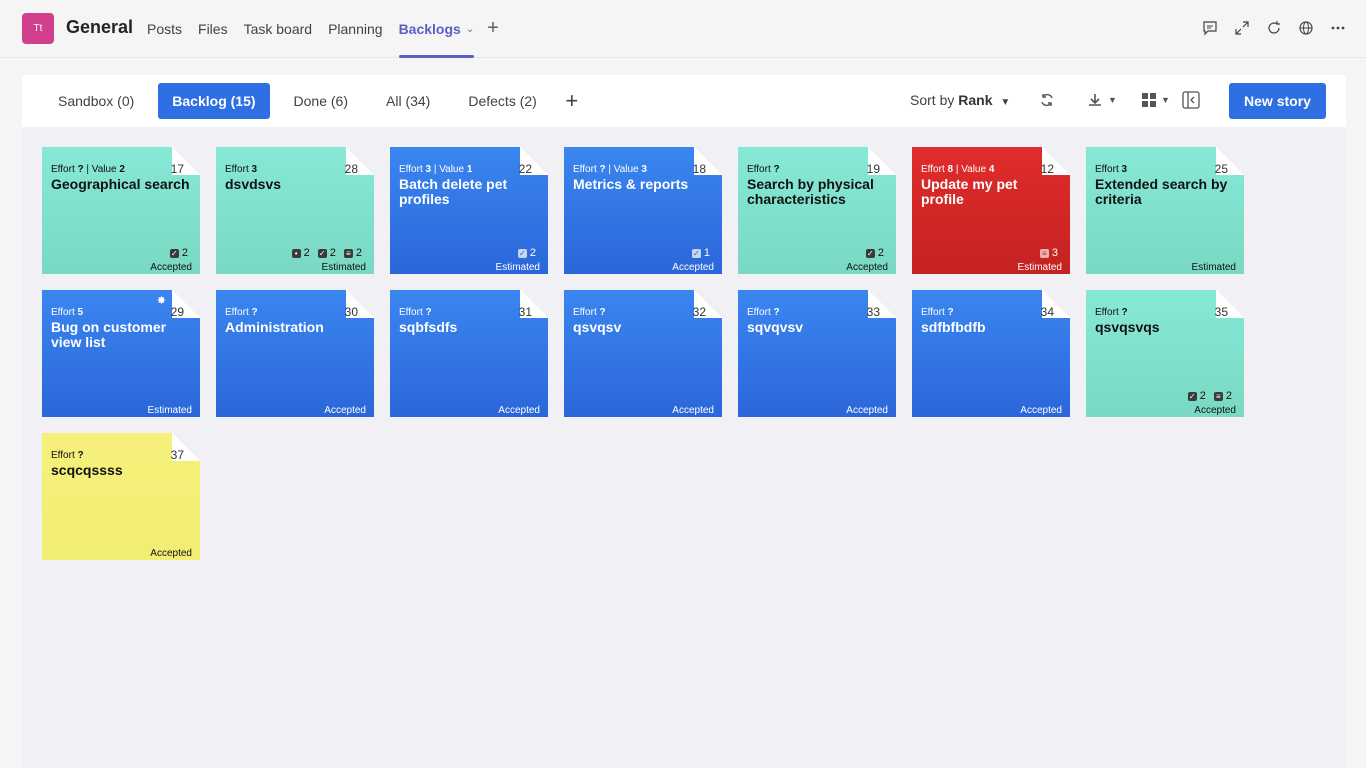 The height and width of the screenshot is (768, 1366). Describe the element at coordinates (957, 169) in the screenshot. I see `card-meta: Effort 8 | Value 4` at that location.